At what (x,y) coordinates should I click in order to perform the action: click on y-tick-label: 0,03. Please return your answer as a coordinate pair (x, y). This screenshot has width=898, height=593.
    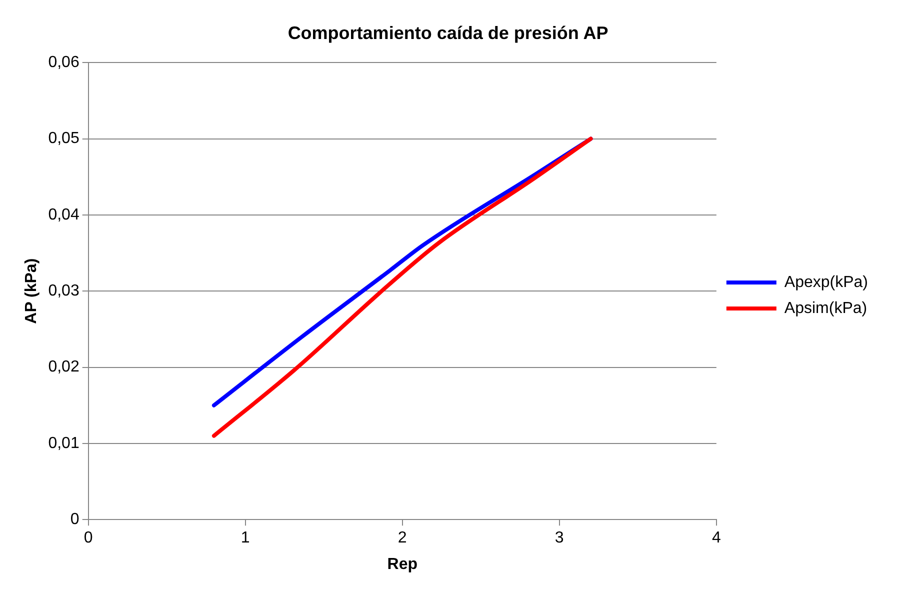
    Looking at the image, I should click on (64, 291).